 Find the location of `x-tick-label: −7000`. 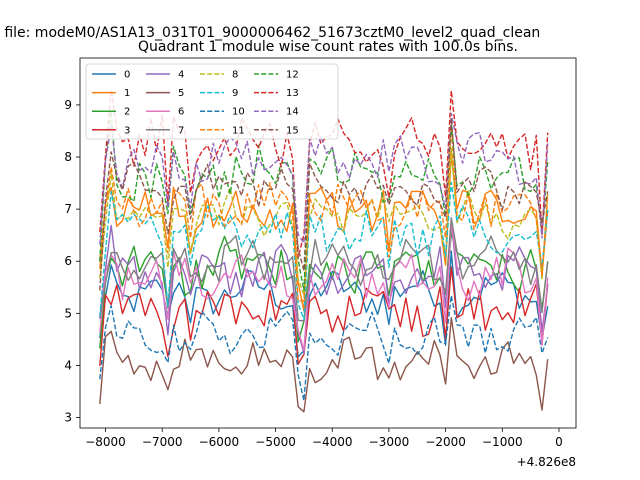

x-tick-label: −7000 is located at coordinates (162, 442).